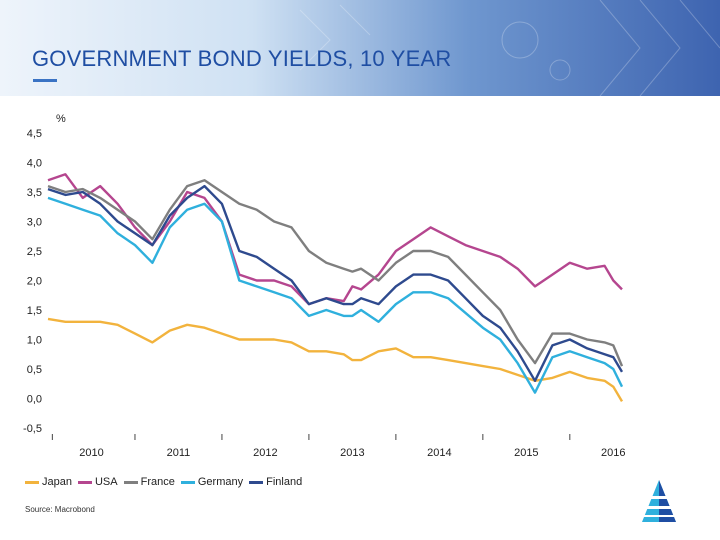  I want to click on legend-label: Finland, so click(284, 482).